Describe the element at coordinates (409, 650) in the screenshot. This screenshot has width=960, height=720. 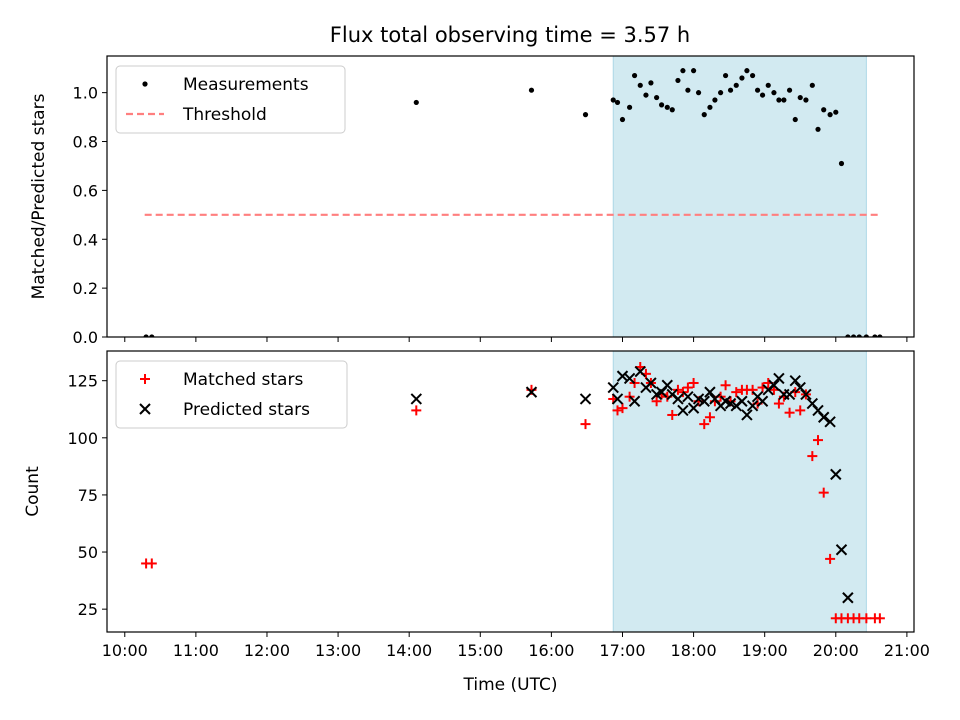
I see `x-tick-label: 14:00` at that location.